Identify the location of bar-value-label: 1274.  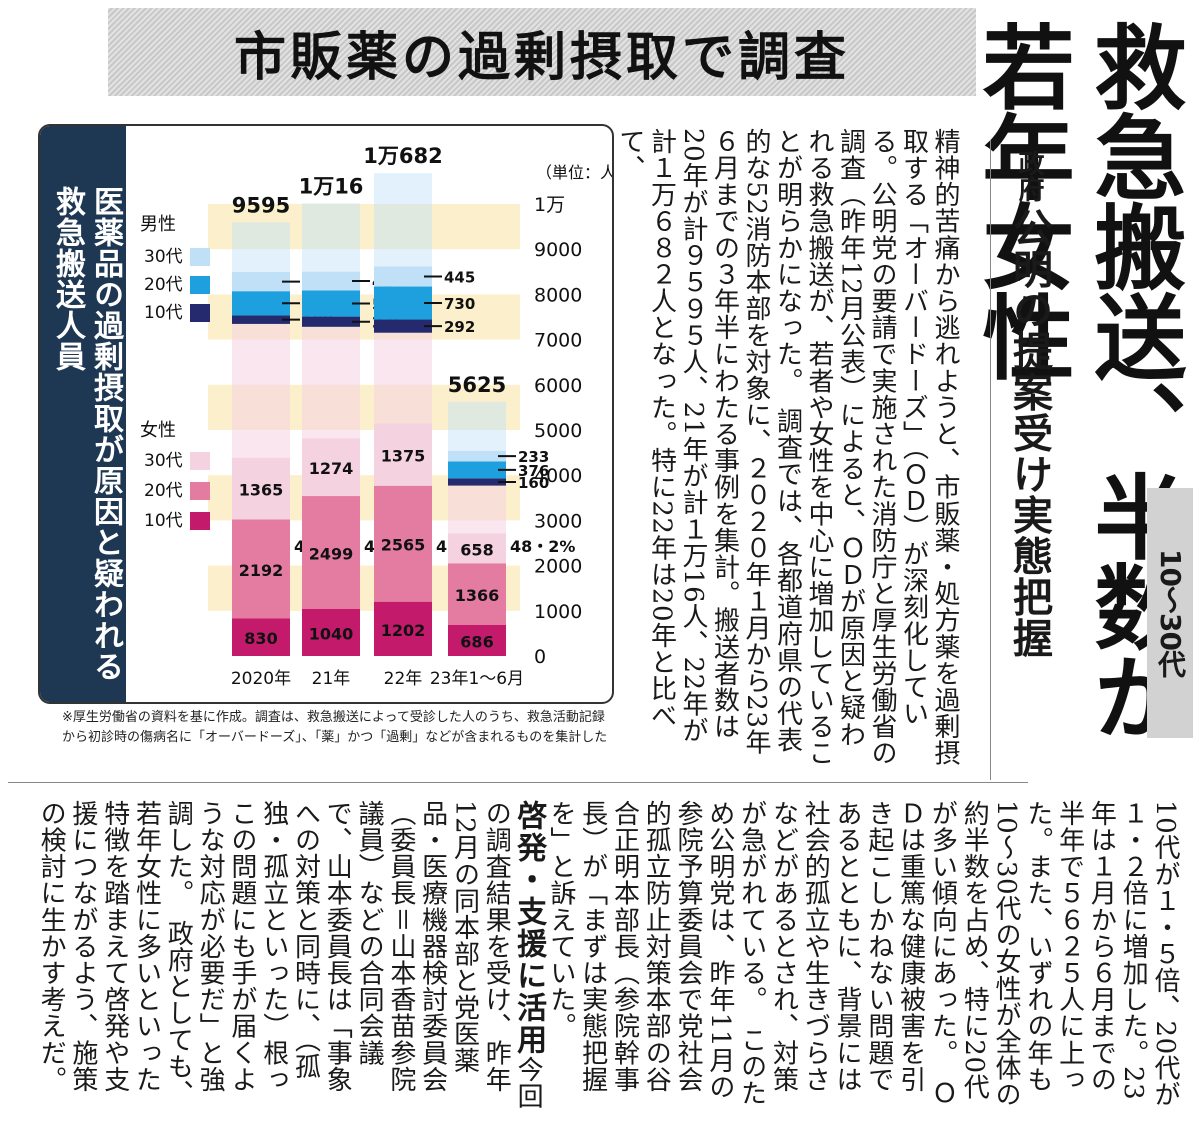
(331, 468).